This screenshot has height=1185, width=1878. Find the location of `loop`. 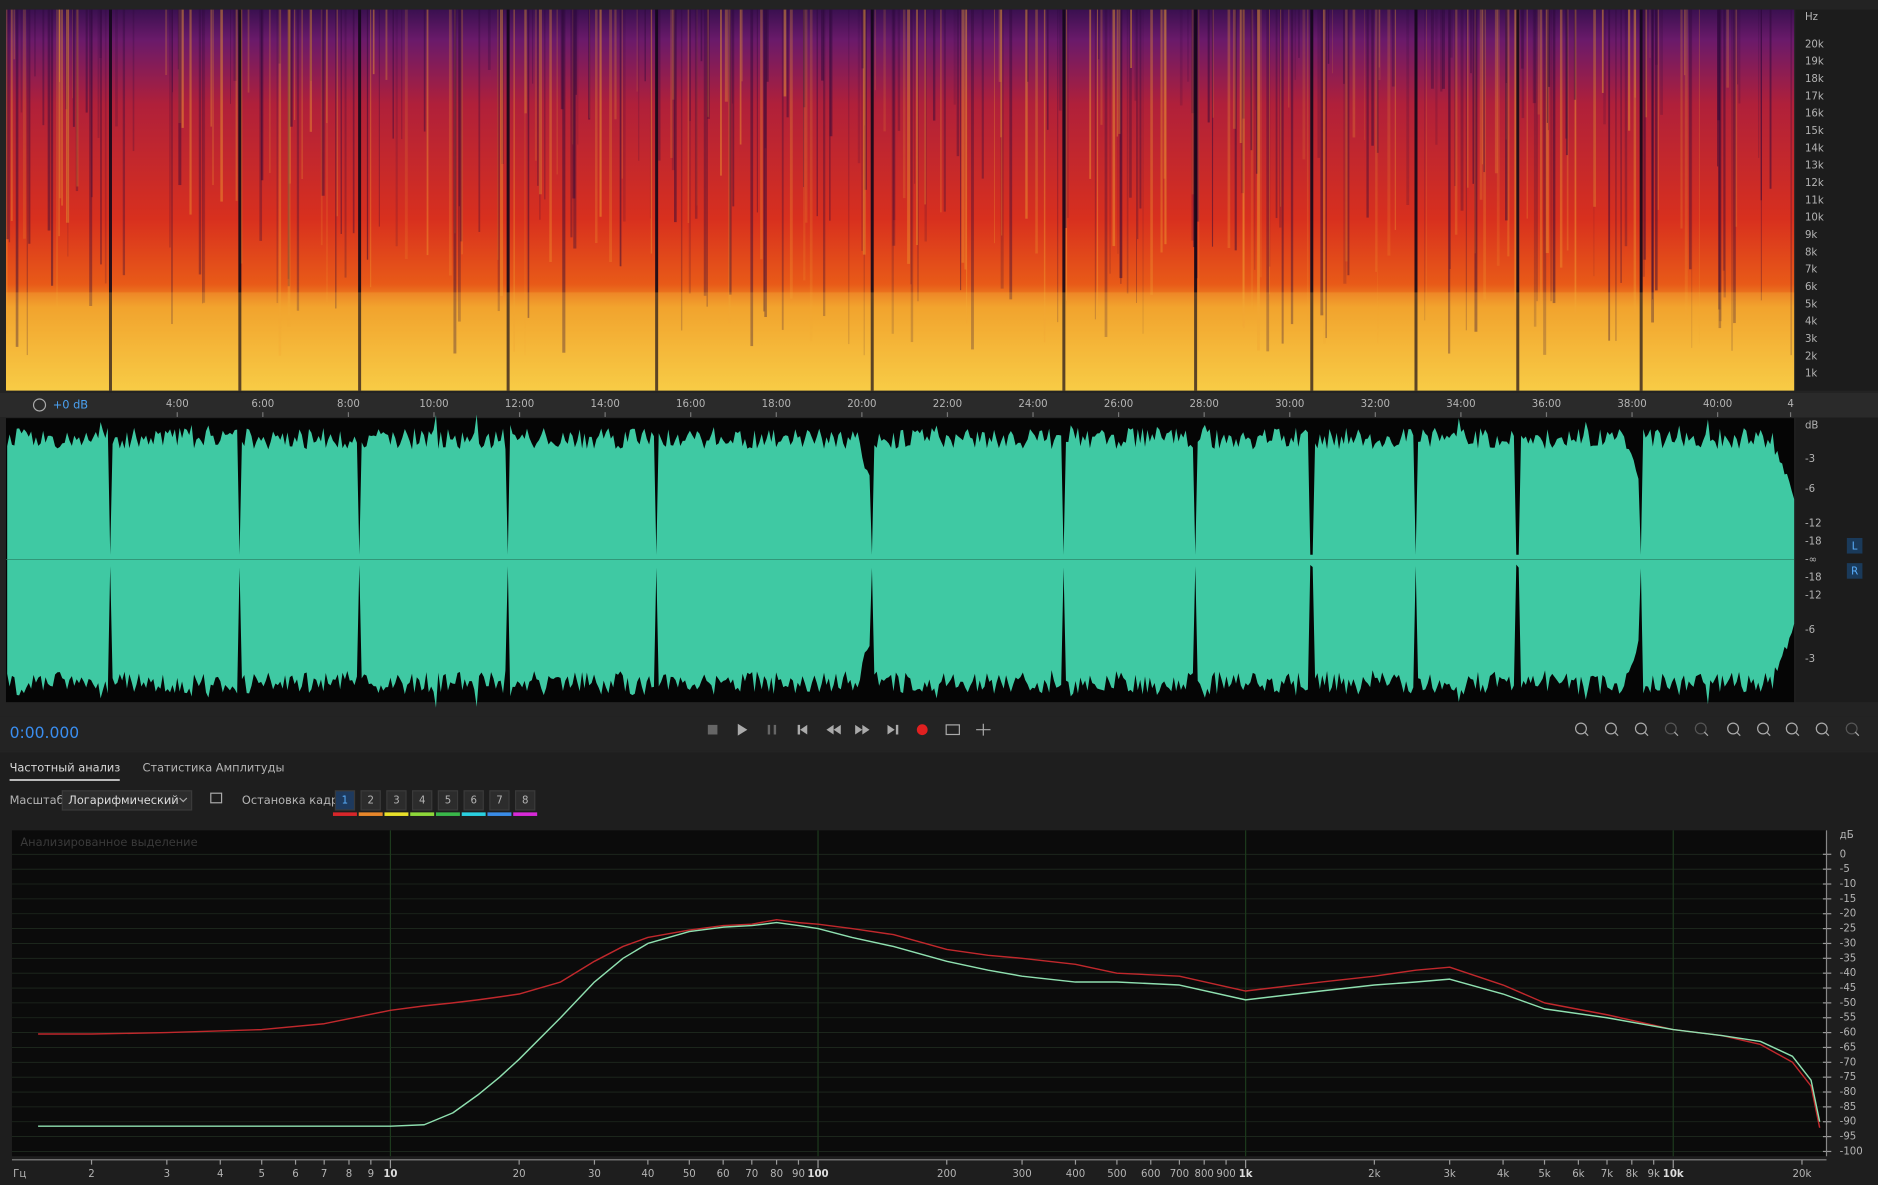

loop is located at coordinates (952, 730).